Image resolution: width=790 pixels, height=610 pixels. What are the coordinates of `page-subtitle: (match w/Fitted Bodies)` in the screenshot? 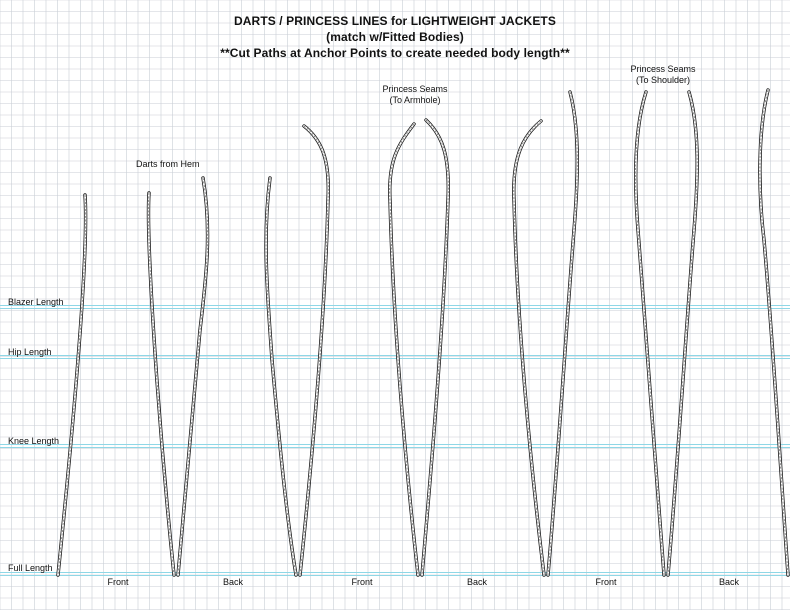 It's located at (395, 37).